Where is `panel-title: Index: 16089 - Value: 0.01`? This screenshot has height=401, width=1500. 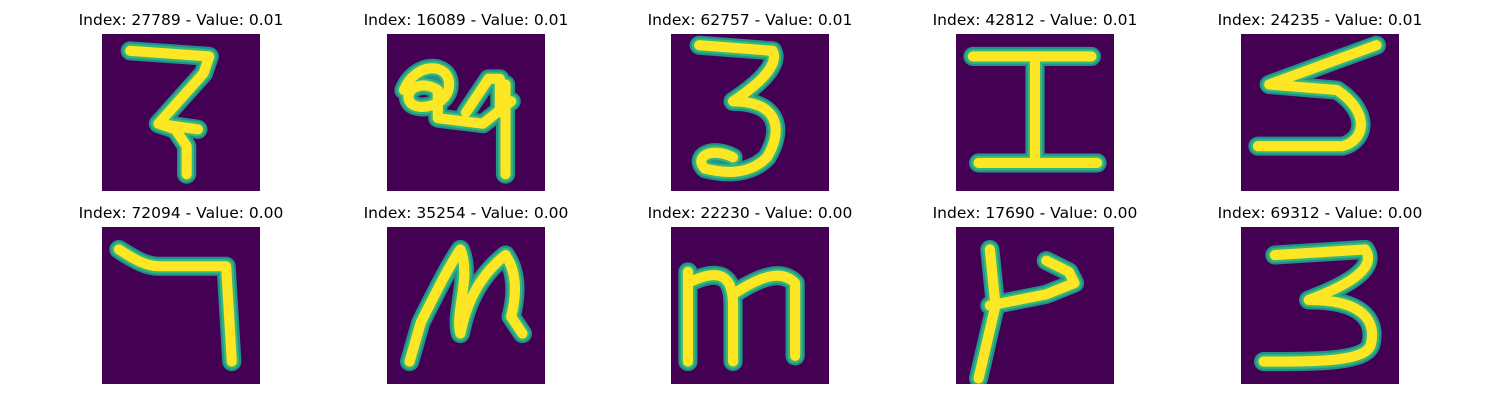 panel-title: Index: 16089 - Value: 0.01 is located at coordinates (466, 20).